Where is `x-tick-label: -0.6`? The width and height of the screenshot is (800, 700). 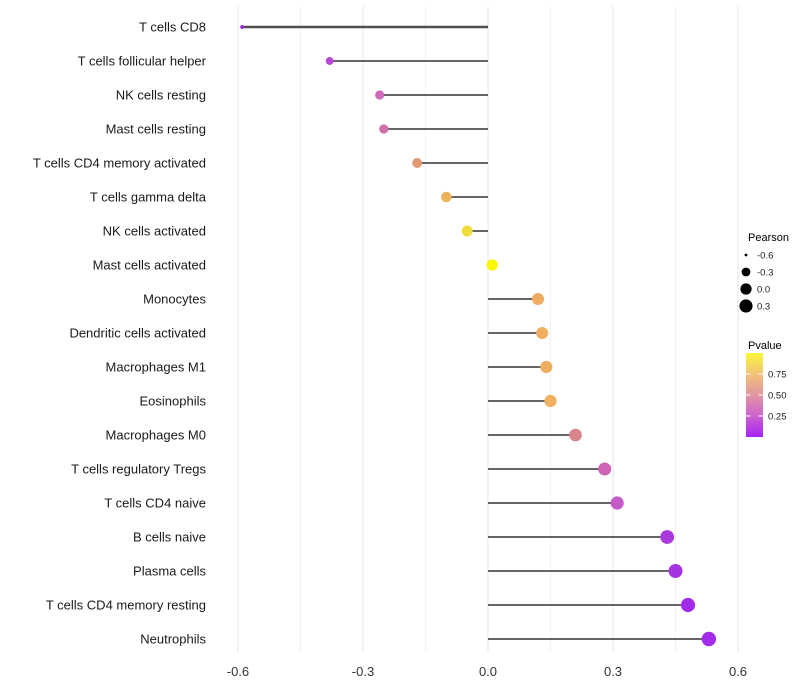
x-tick-label: -0.6 is located at coordinates (238, 671).